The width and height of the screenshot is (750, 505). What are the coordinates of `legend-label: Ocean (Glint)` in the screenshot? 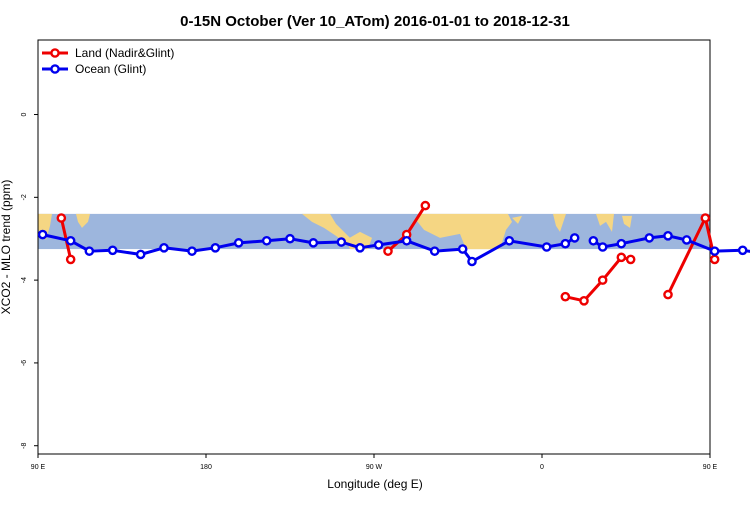 It's located at (110, 69).